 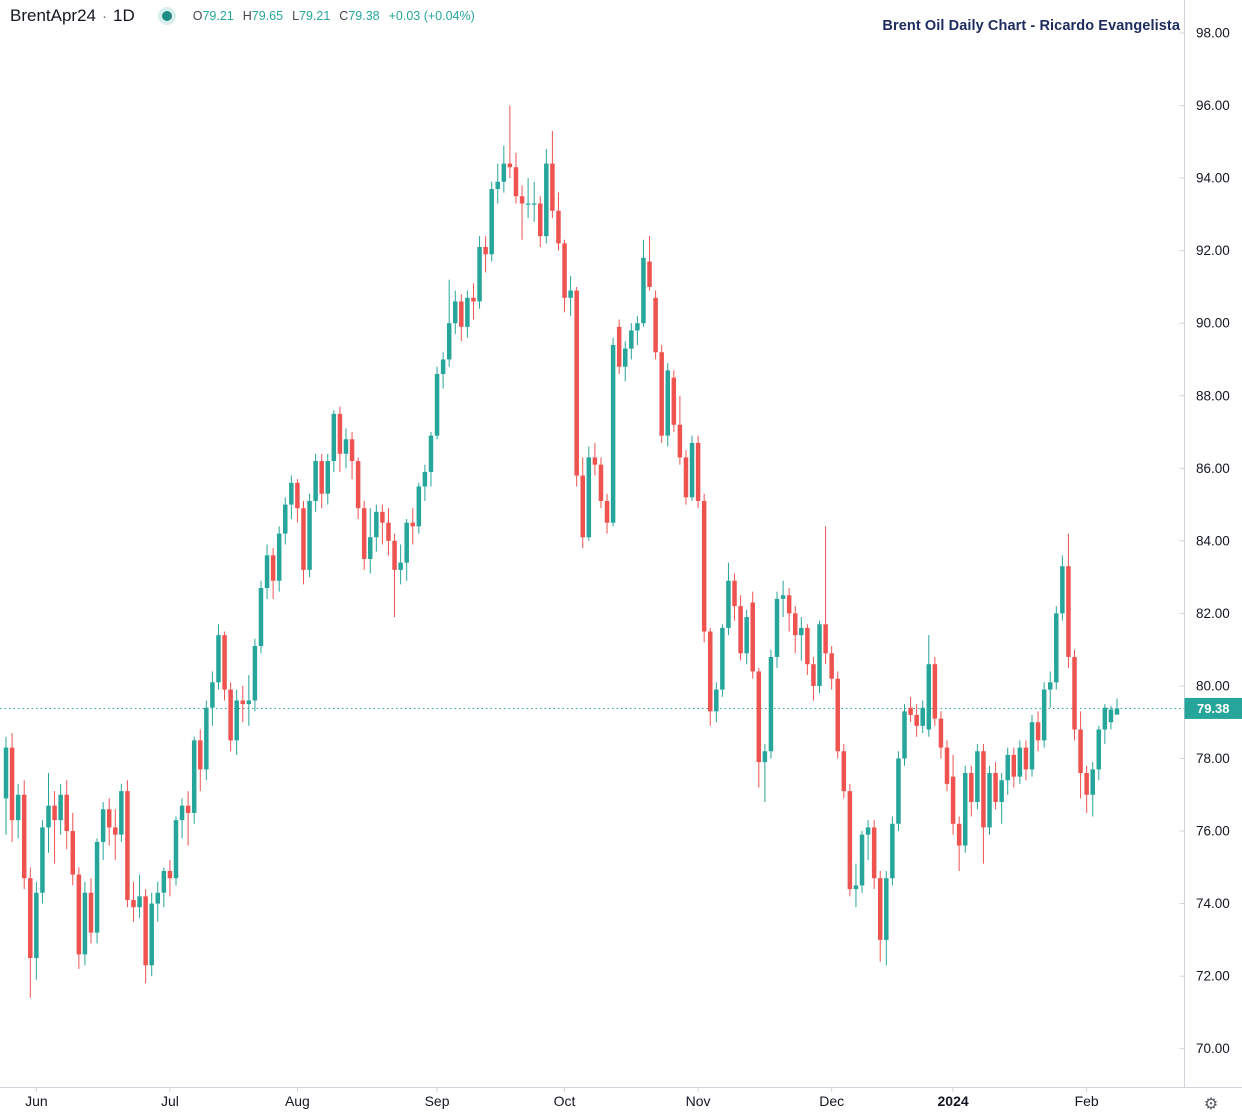 What do you see at coordinates (565, 1101) in the screenshot?
I see `svg-text: Oct` at bounding box center [565, 1101].